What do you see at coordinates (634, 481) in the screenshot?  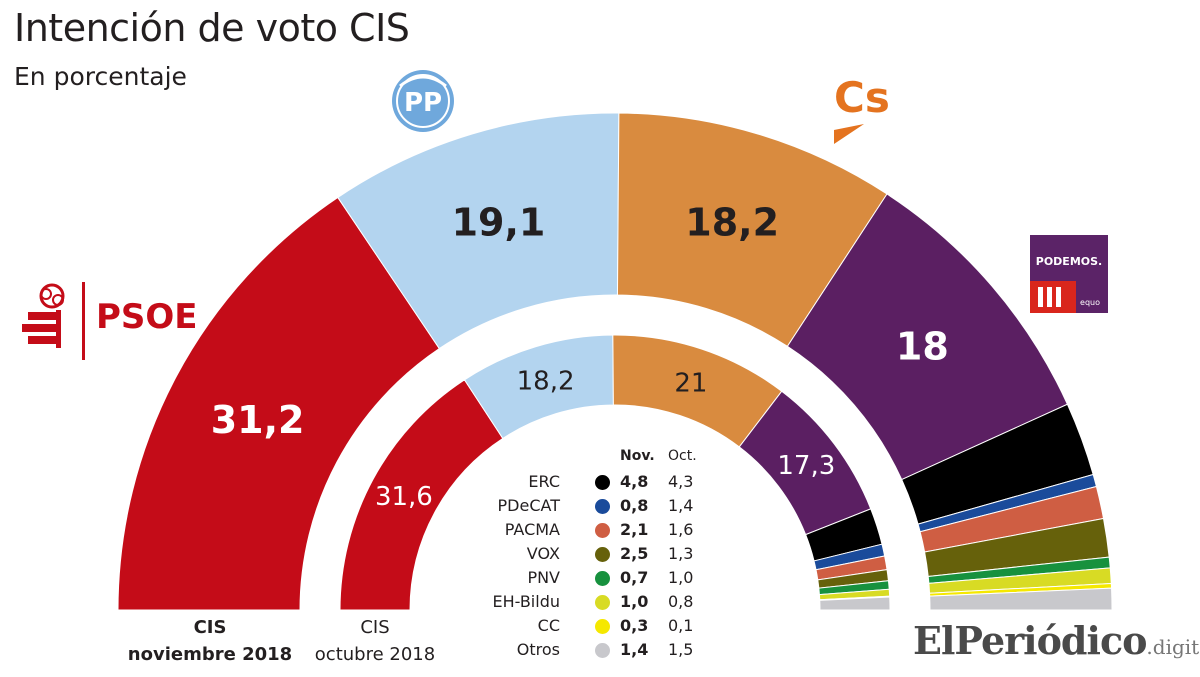 I see `legend-nov-value: 4,8` at bounding box center [634, 481].